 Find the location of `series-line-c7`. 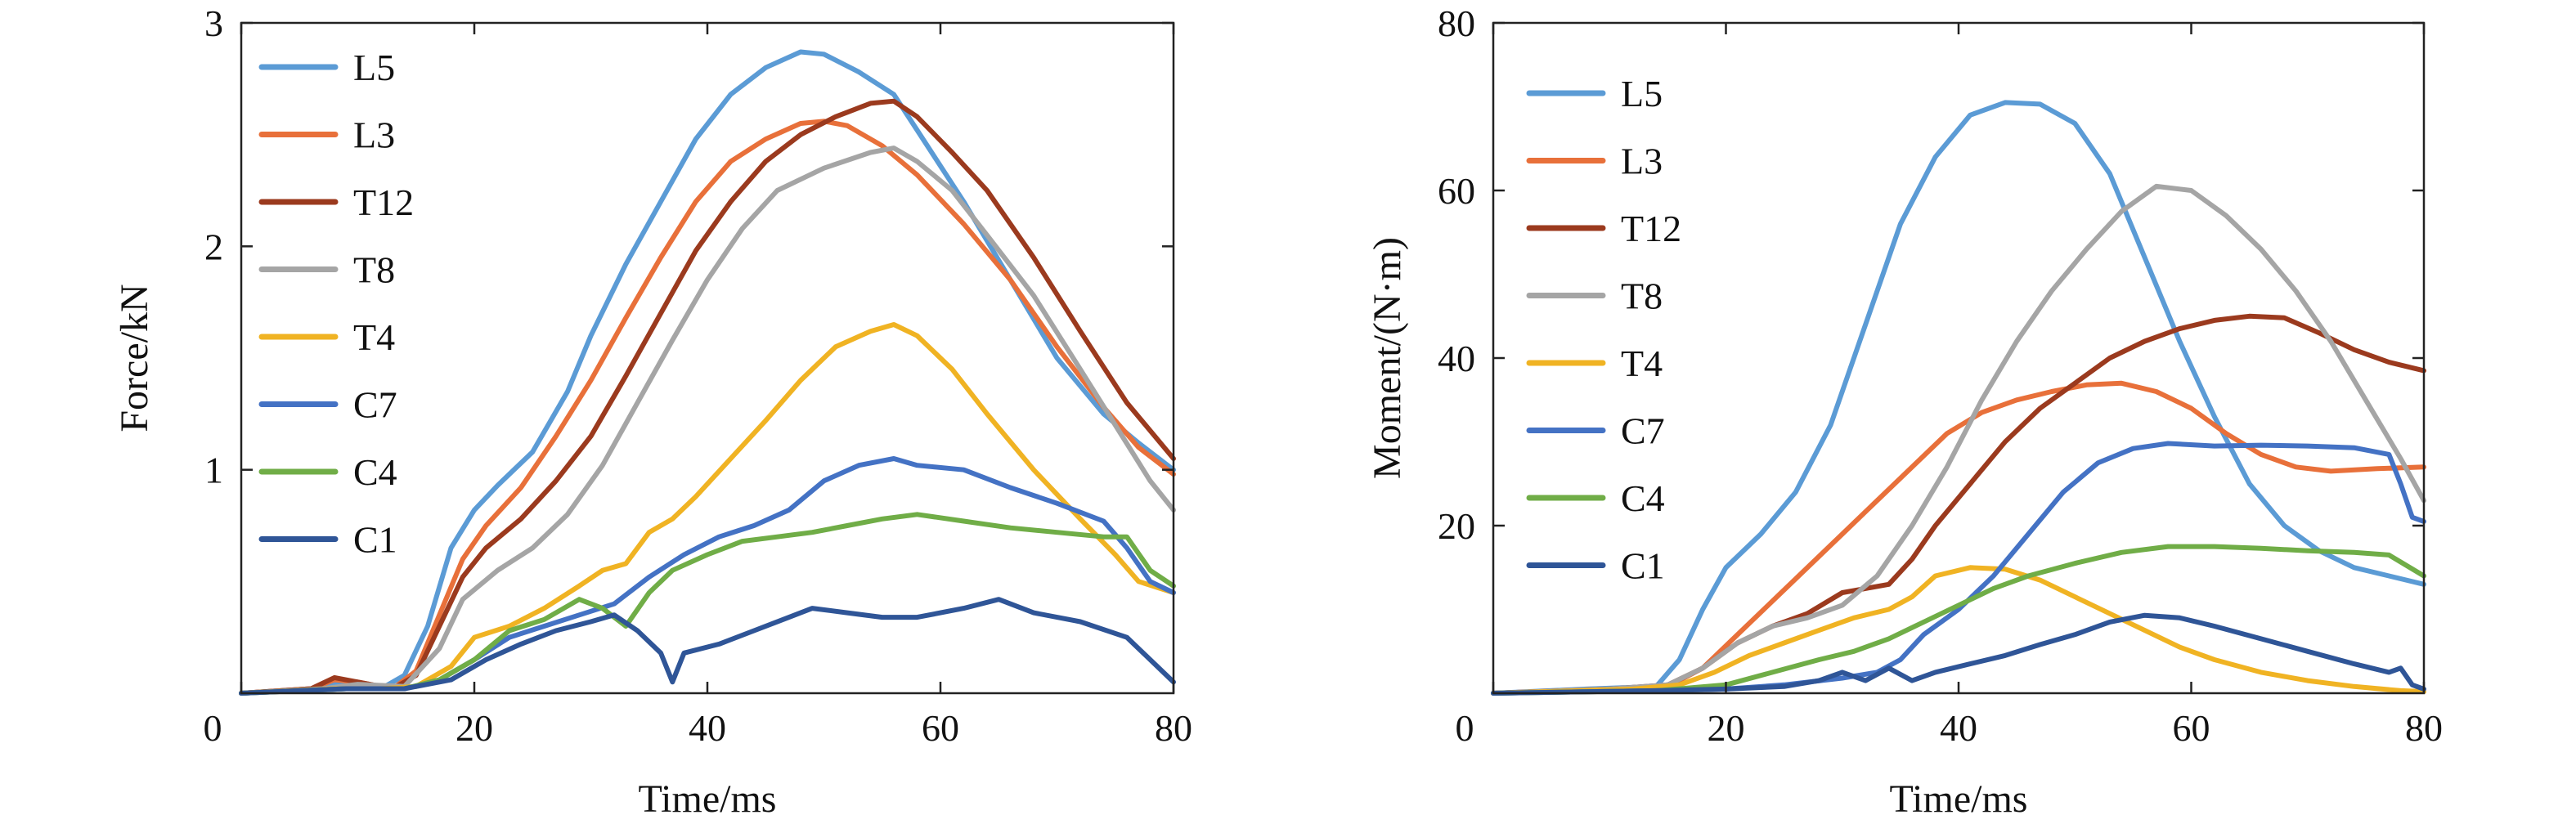

series-line-c7 is located at coordinates (707, 576).